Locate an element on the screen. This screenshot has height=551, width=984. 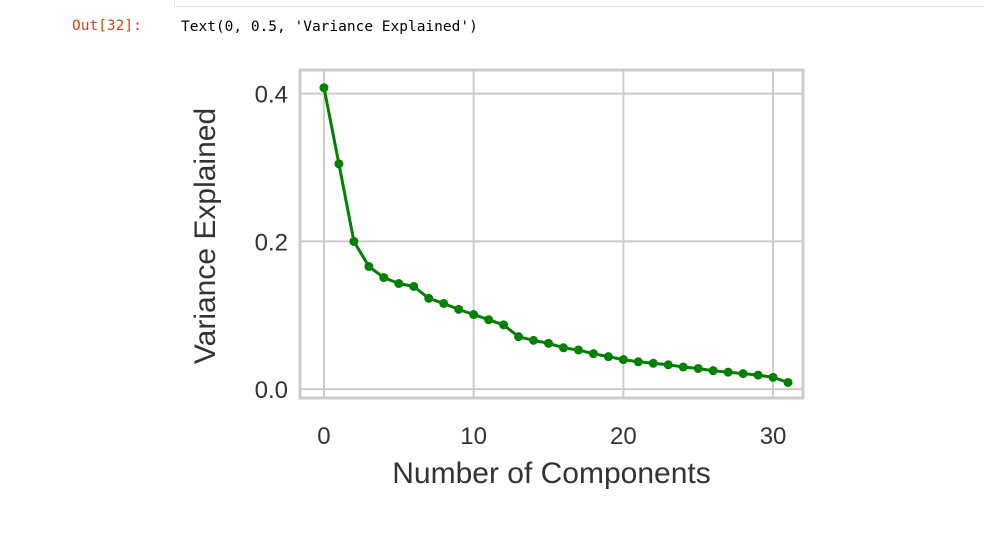
y-tick-label: 0.2 is located at coordinates (271, 242).